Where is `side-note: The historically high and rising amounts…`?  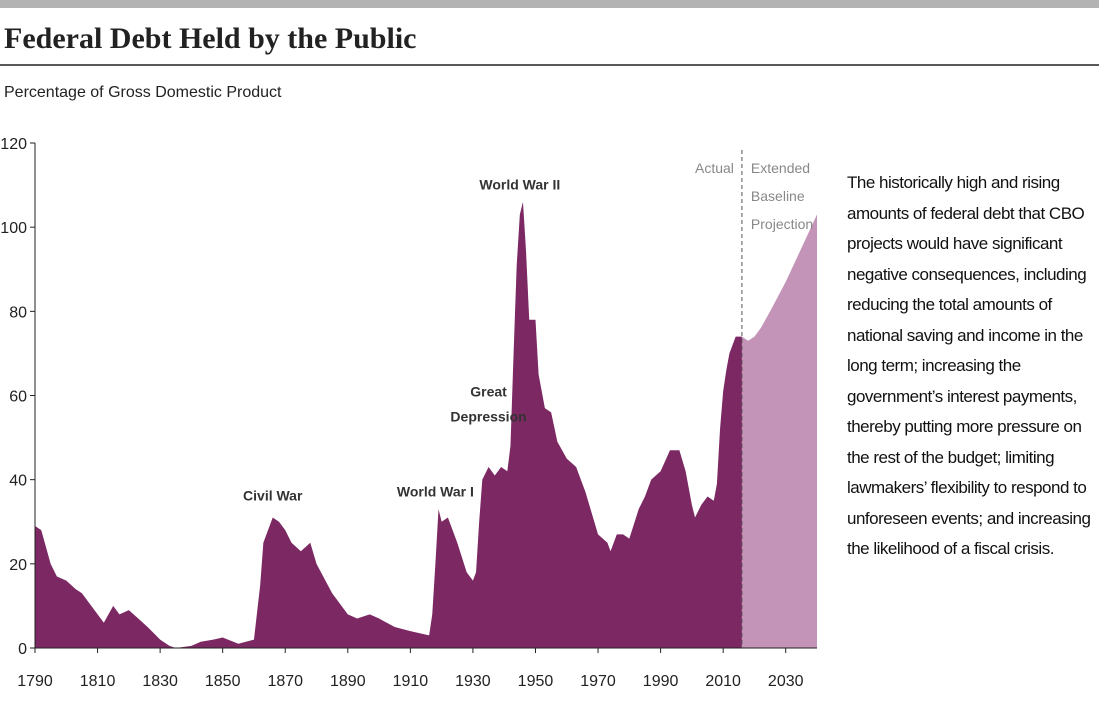 side-note: The historically high and rising amounts… is located at coordinates (969, 365).